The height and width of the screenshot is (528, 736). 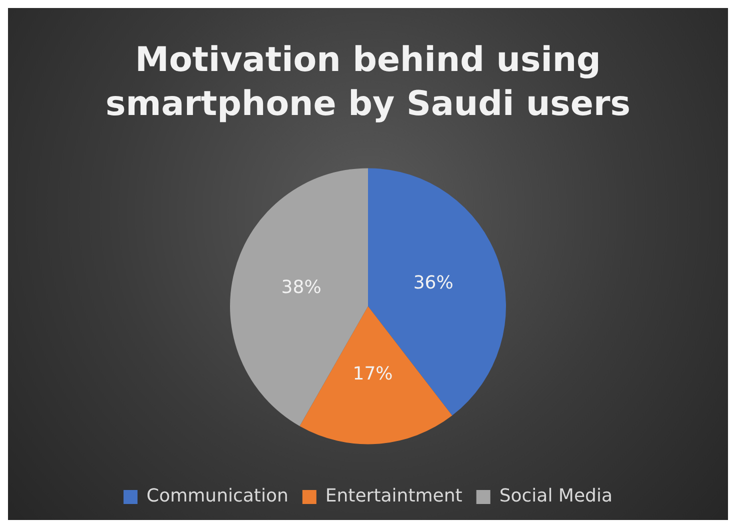 I want to click on legend-label: Social Media, so click(x=555, y=496).